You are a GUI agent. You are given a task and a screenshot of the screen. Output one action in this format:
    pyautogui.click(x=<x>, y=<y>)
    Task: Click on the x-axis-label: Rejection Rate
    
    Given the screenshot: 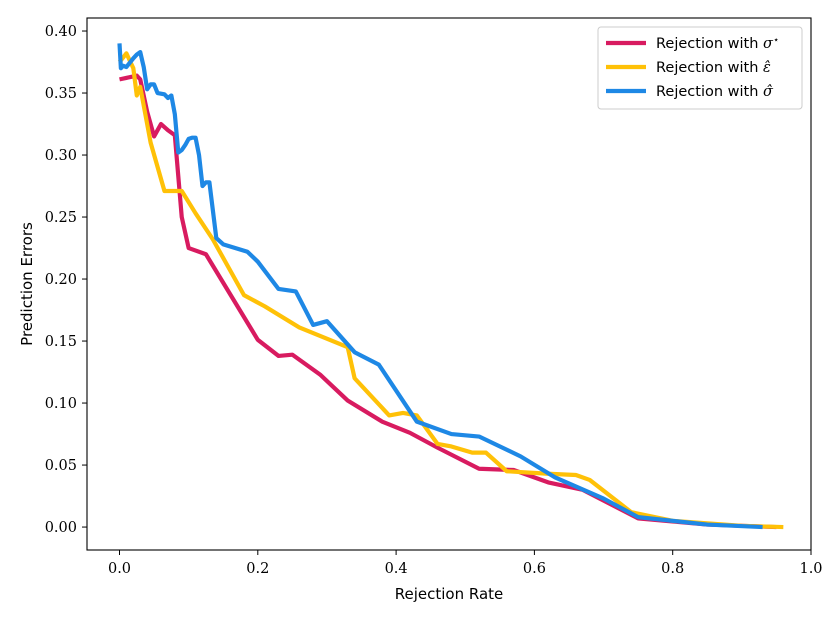 What is the action you would take?
    pyautogui.click(x=449, y=594)
    